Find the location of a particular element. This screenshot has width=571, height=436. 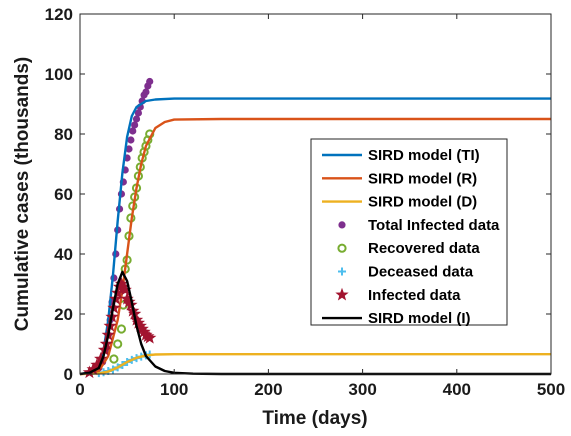

y-tick-label: 80 is located at coordinates (63, 134).